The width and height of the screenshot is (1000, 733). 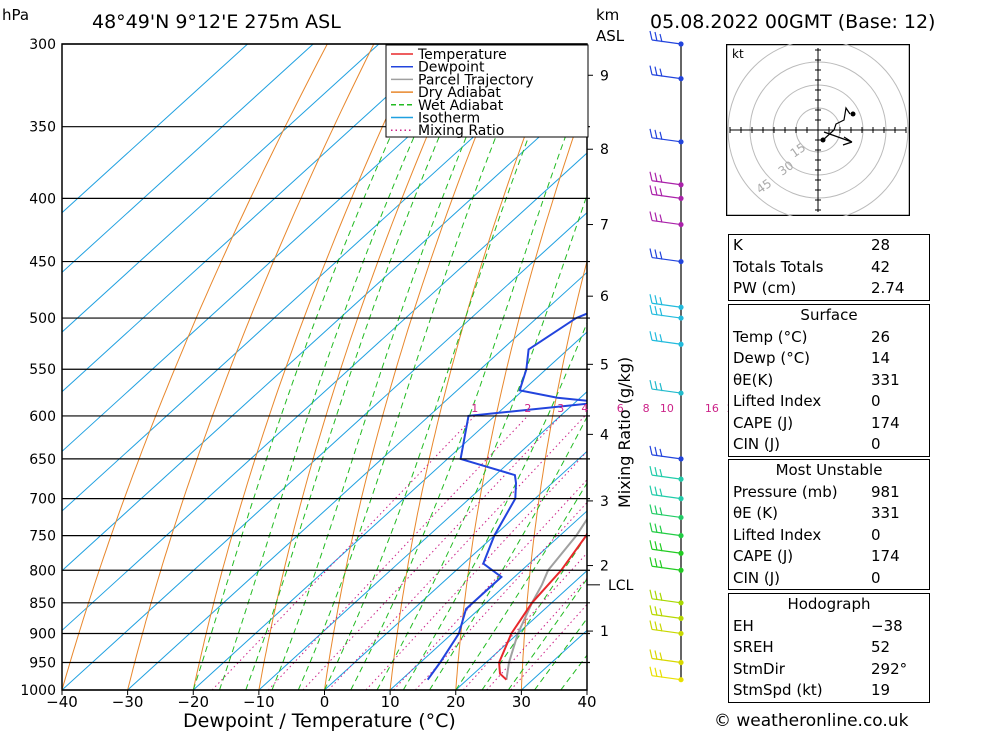 I want to click on legend-entry: Dewpoint, so click(x=451, y=68).